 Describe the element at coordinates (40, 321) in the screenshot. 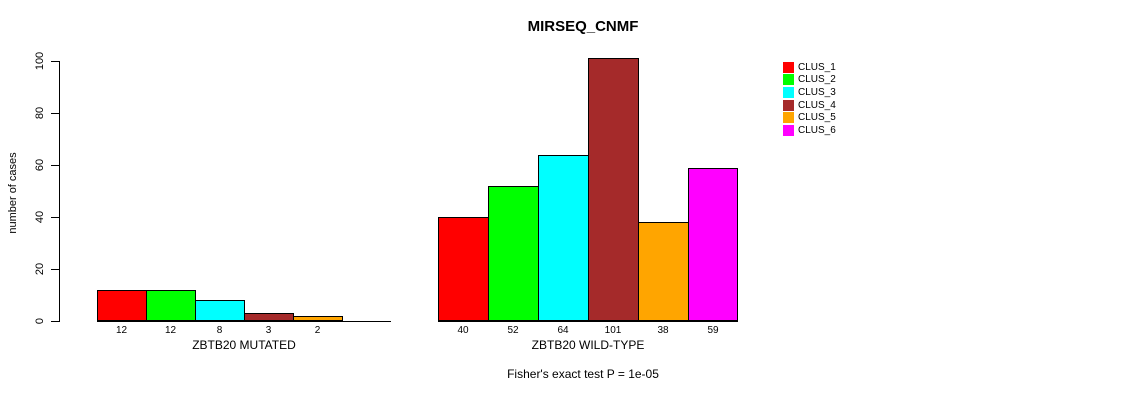

I see `y-axis-tick-label: 0` at that location.